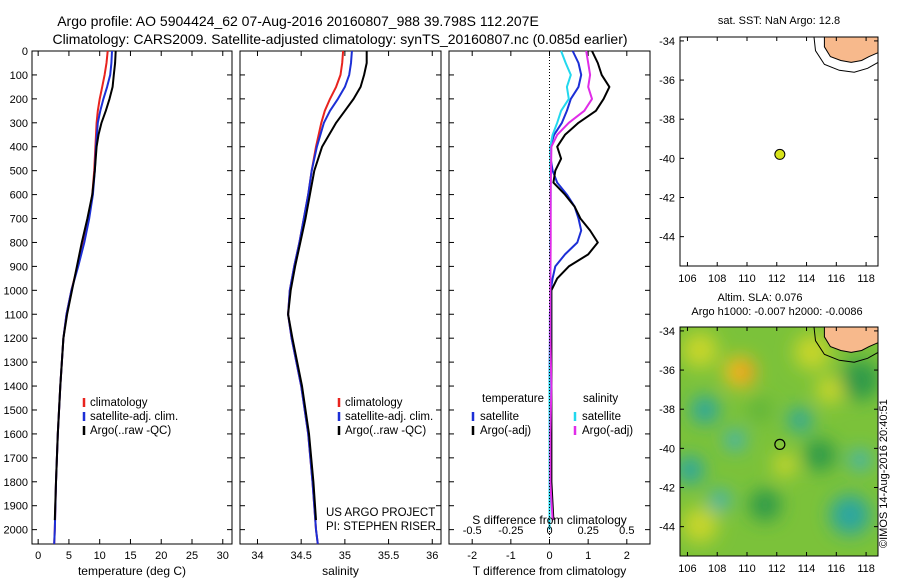  I want to click on sla-map-ytick-label: -42, so click(667, 488).